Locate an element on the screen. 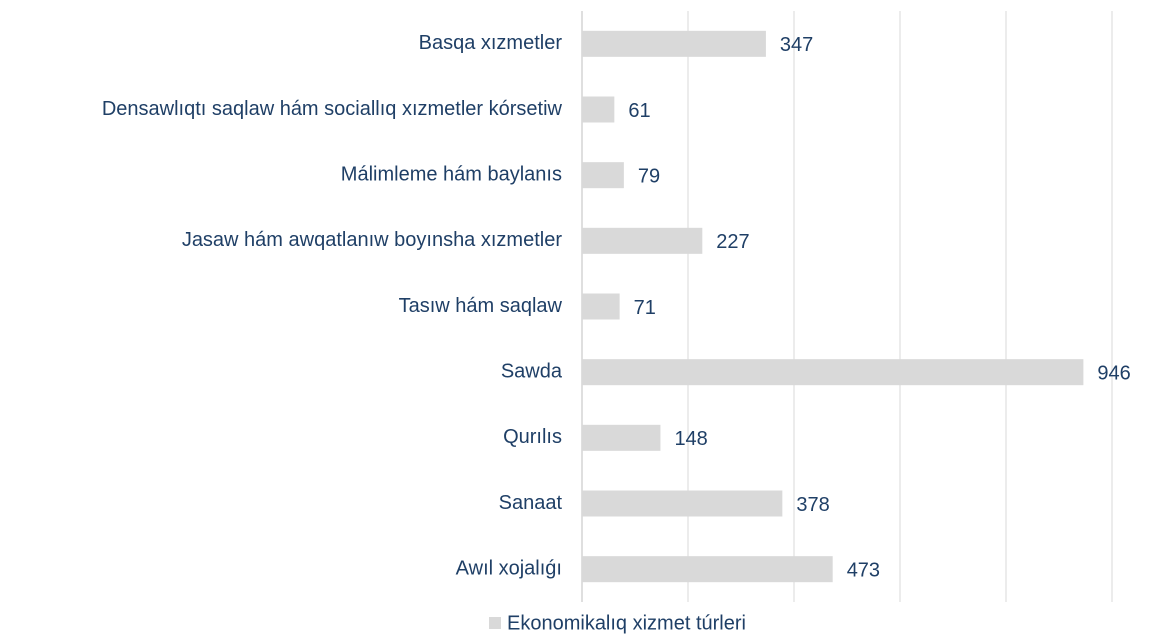 This screenshot has width=1152, height=636. y-tick-label: Basqa xızmetler is located at coordinates (491, 43).